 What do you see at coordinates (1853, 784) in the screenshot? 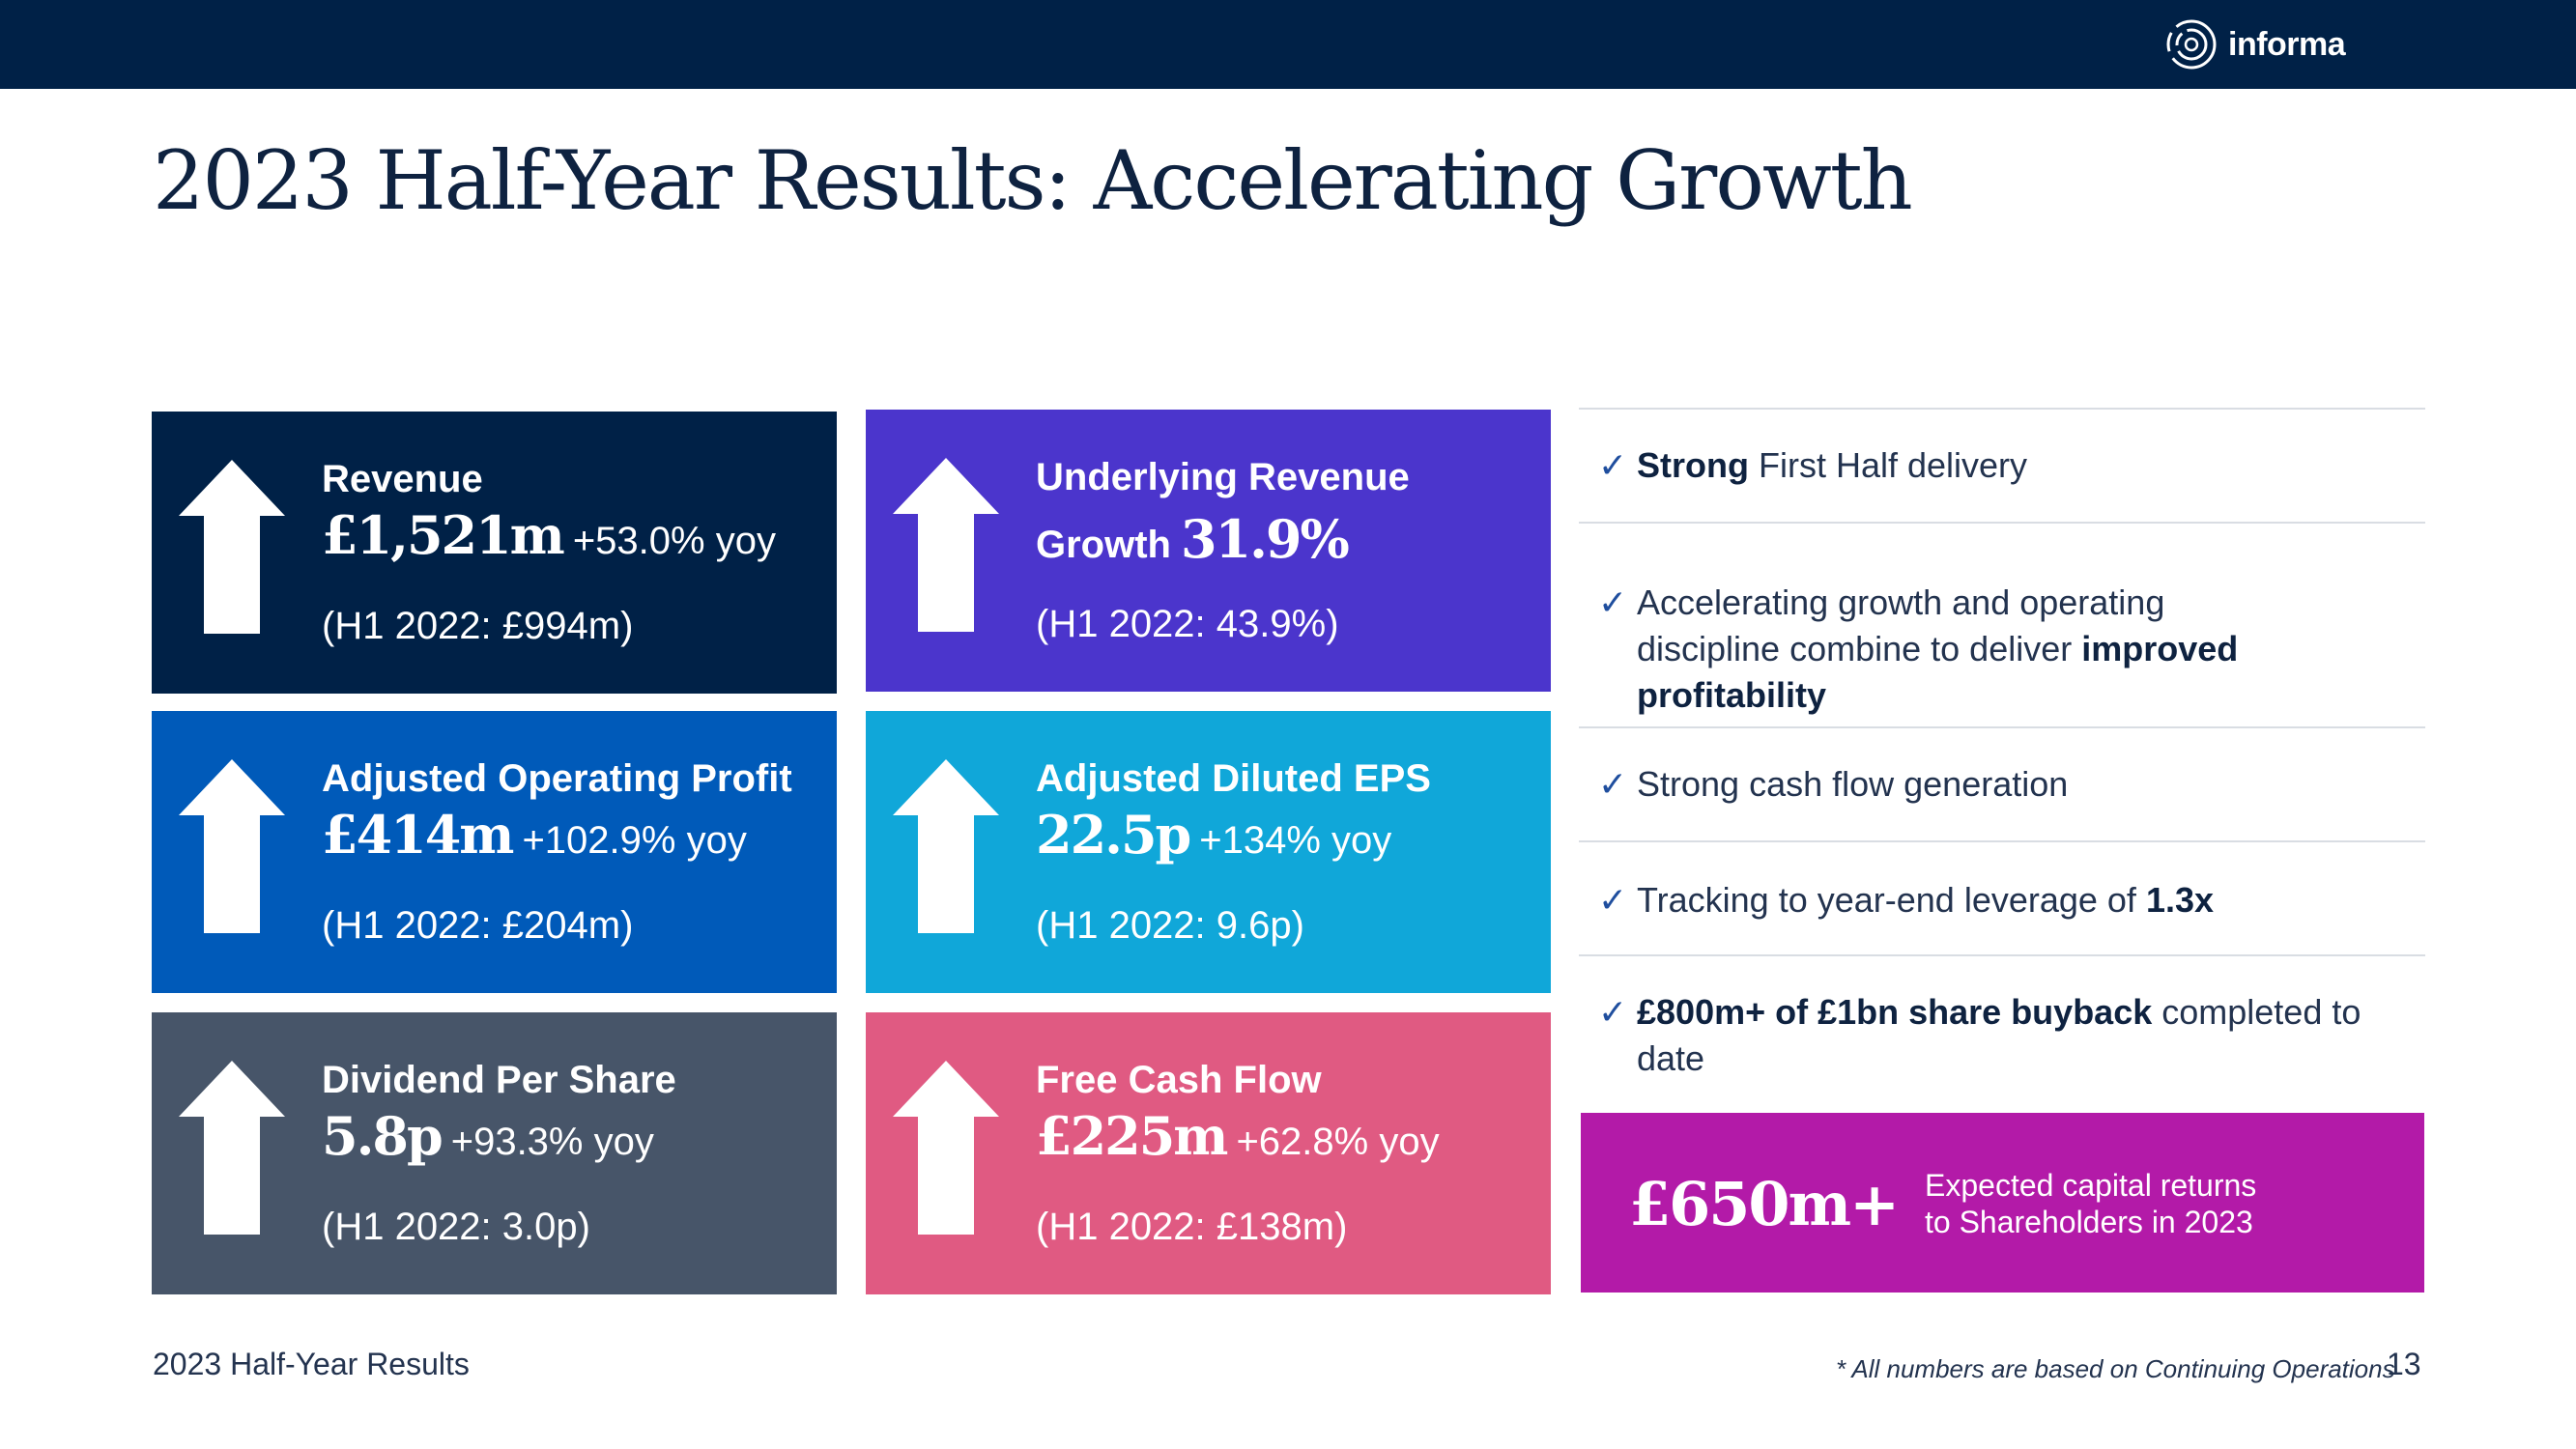
I see `check-pre: Strong cash flow generation` at bounding box center [1853, 784].